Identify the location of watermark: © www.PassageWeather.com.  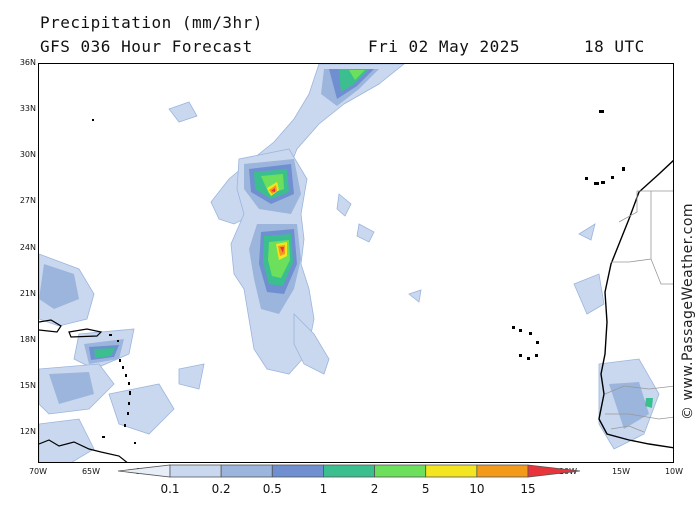
(688, 311).